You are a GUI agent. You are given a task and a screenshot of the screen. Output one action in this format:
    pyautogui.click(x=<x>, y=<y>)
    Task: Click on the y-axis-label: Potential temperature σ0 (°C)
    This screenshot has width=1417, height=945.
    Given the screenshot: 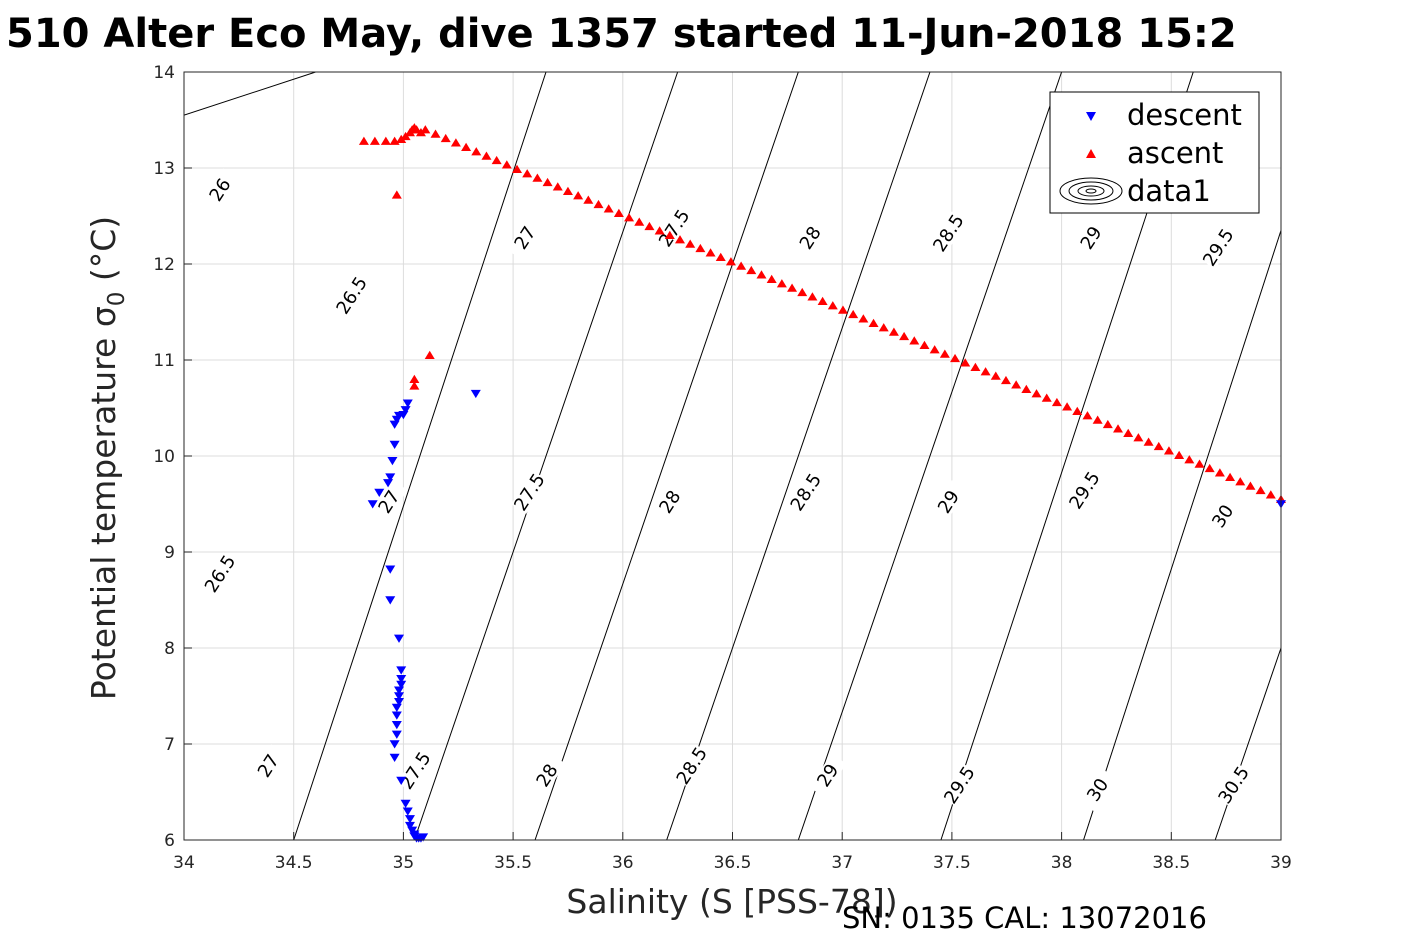 What is the action you would take?
    pyautogui.click(x=107, y=458)
    